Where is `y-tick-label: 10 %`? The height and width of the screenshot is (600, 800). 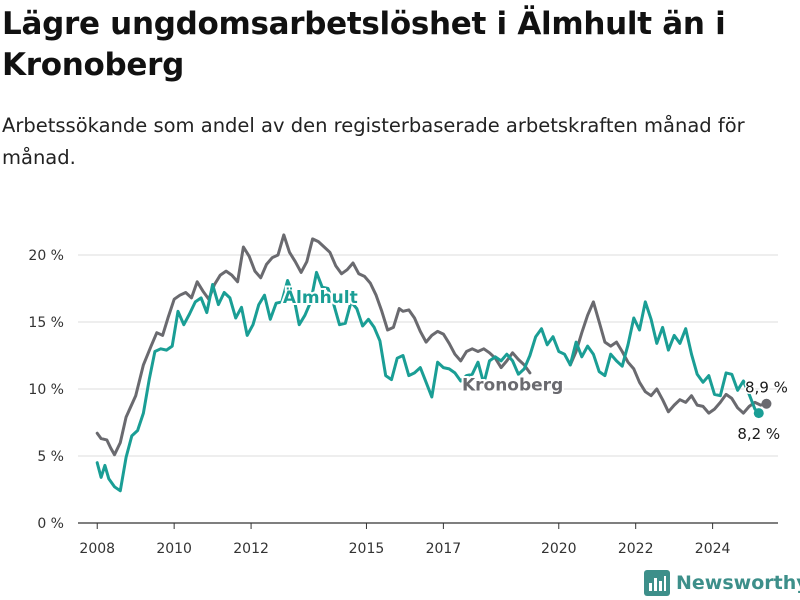
y-tick-label: 10 % is located at coordinates (46, 390).